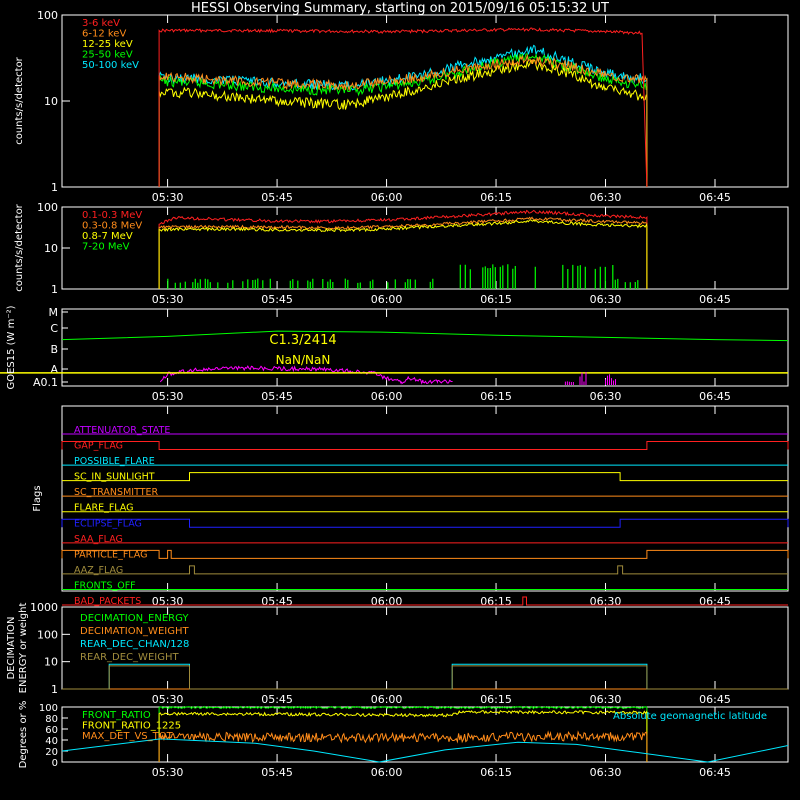  Describe the element at coordinates (54, 328) in the screenshot. I see `y-tick-label: C` at that location.